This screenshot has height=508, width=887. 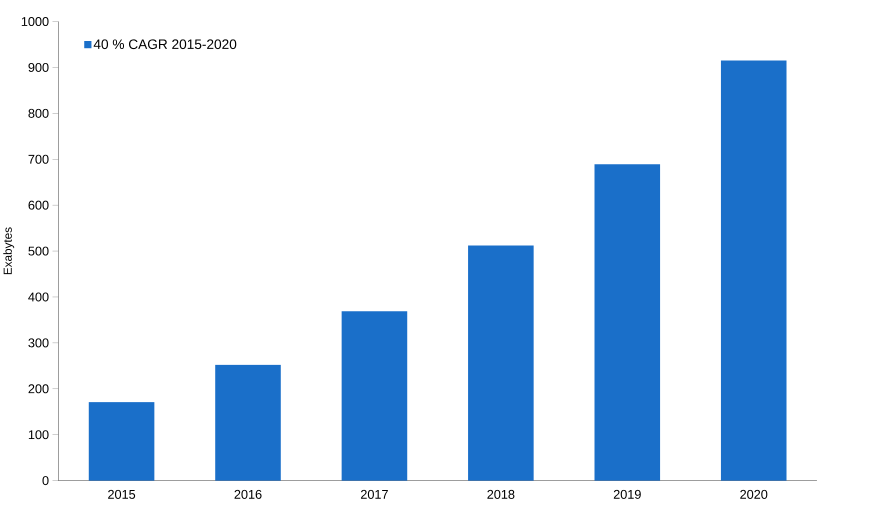 What do you see at coordinates (500, 494) in the screenshot?
I see `x-tick-label: 2018` at bounding box center [500, 494].